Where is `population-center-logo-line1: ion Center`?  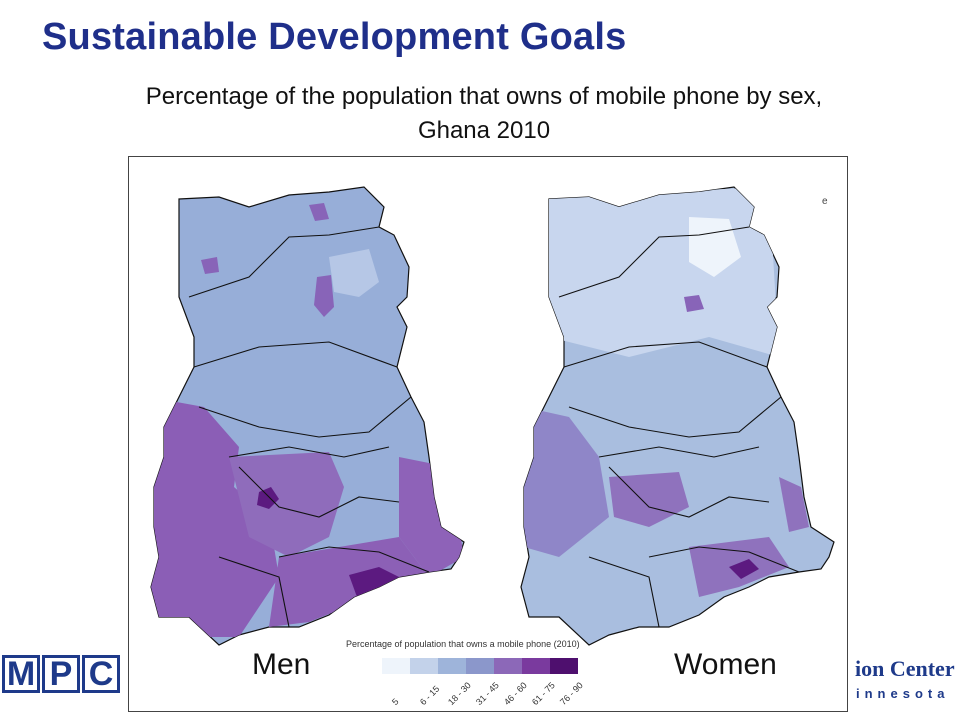
population-center-logo-line1: ion Center is located at coordinates (905, 668).